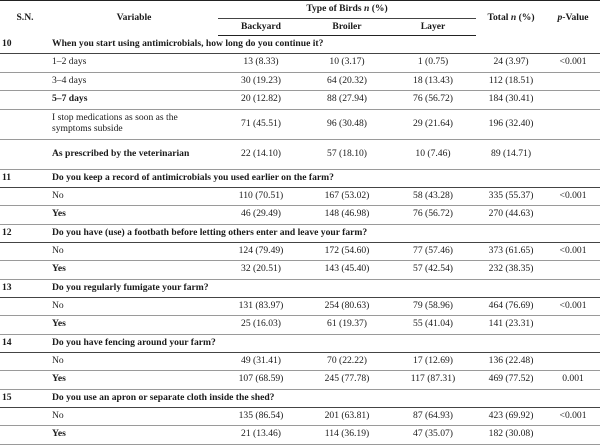 The image size is (600, 445). Describe the element at coordinates (433, 361) in the screenshot. I see `layer-value: 17 (12.69)` at that location.